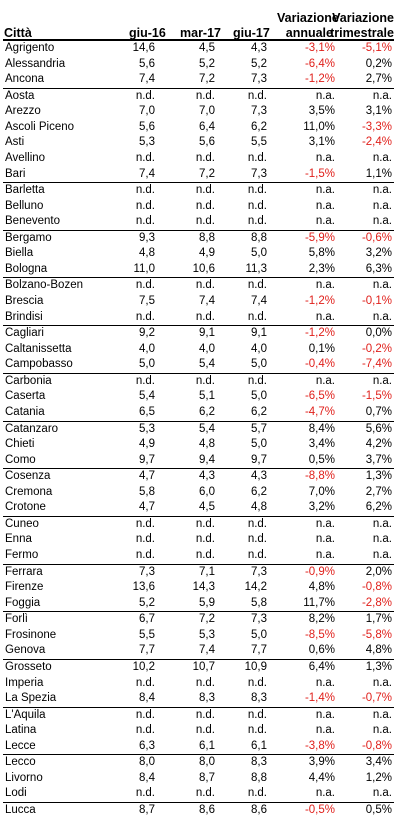  What do you see at coordinates (365, 429) in the screenshot?
I see `cell-var-trimestrale: 5,6%` at bounding box center [365, 429].